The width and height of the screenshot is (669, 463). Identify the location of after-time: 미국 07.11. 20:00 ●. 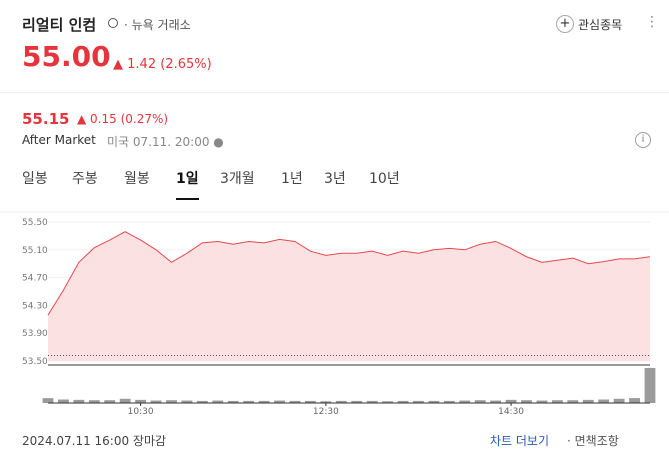
(165, 142).